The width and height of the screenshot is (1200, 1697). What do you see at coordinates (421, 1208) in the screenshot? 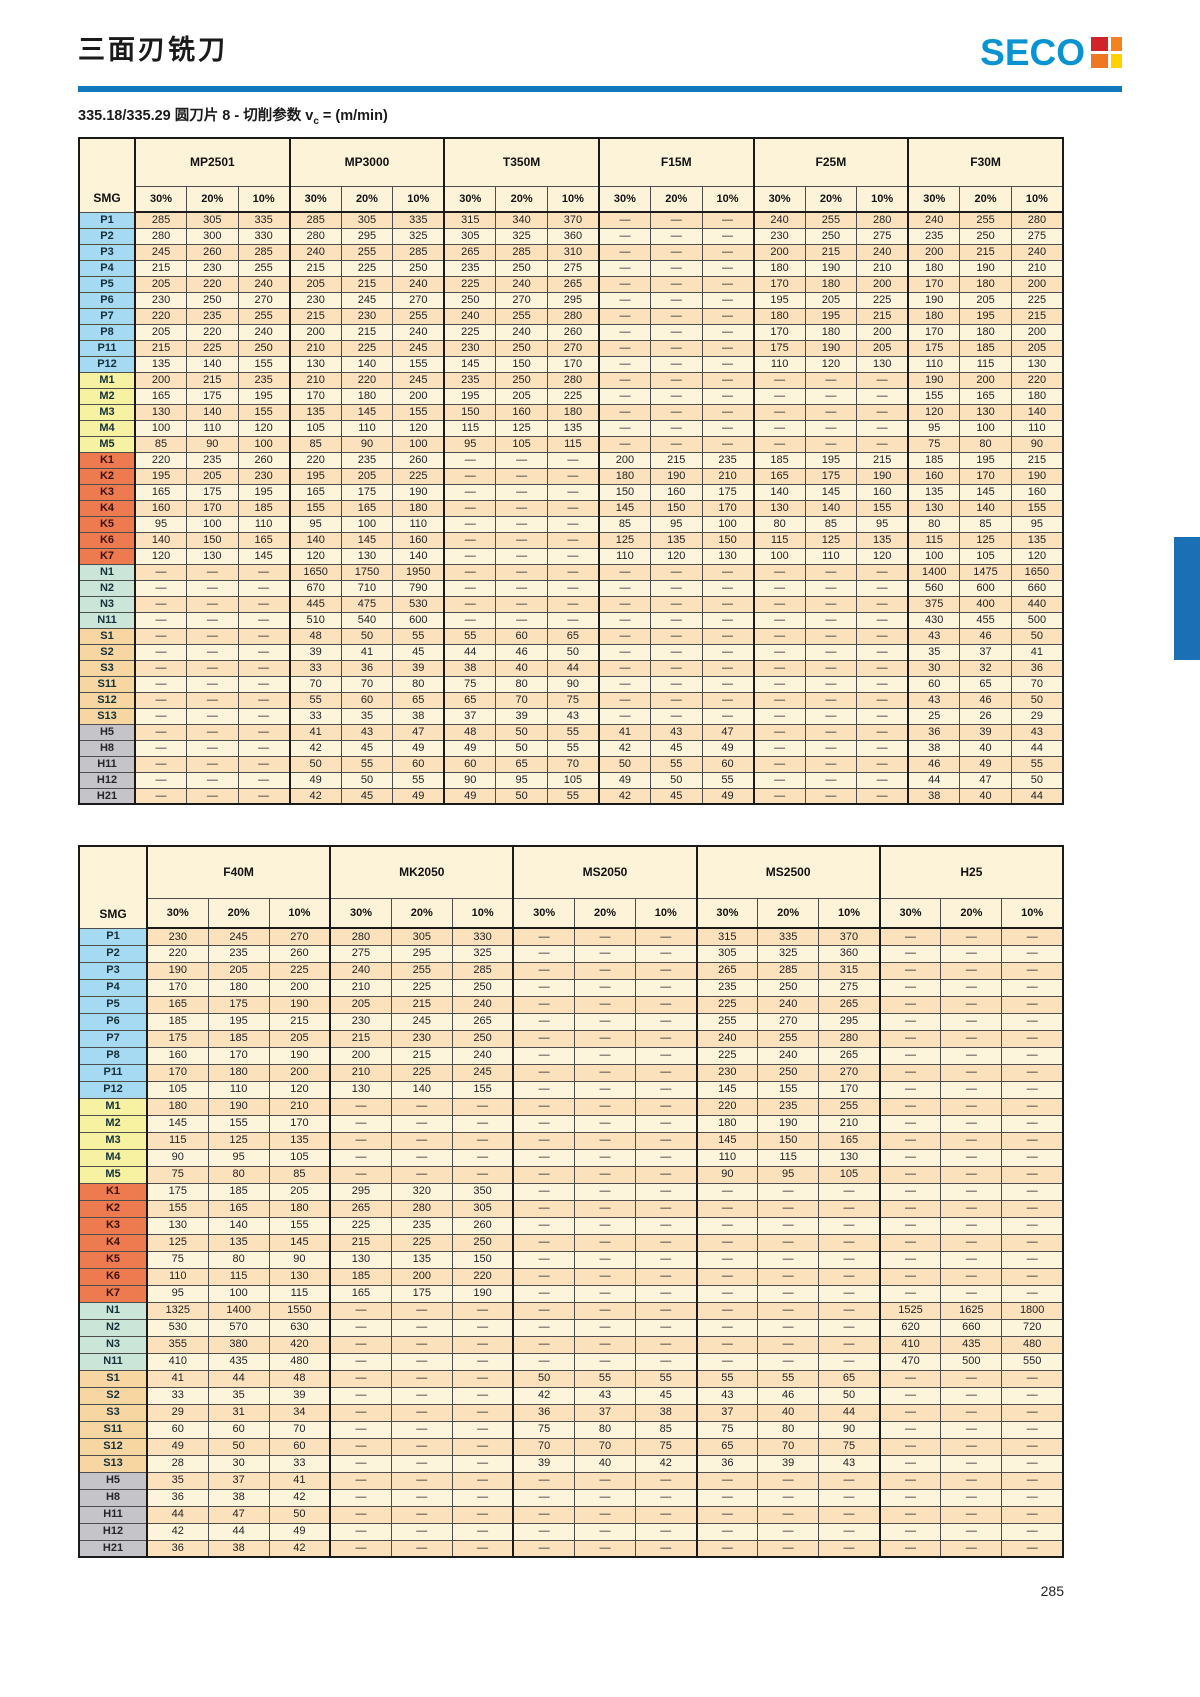
I see `vc-value-cell: 280` at bounding box center [421, 1208].